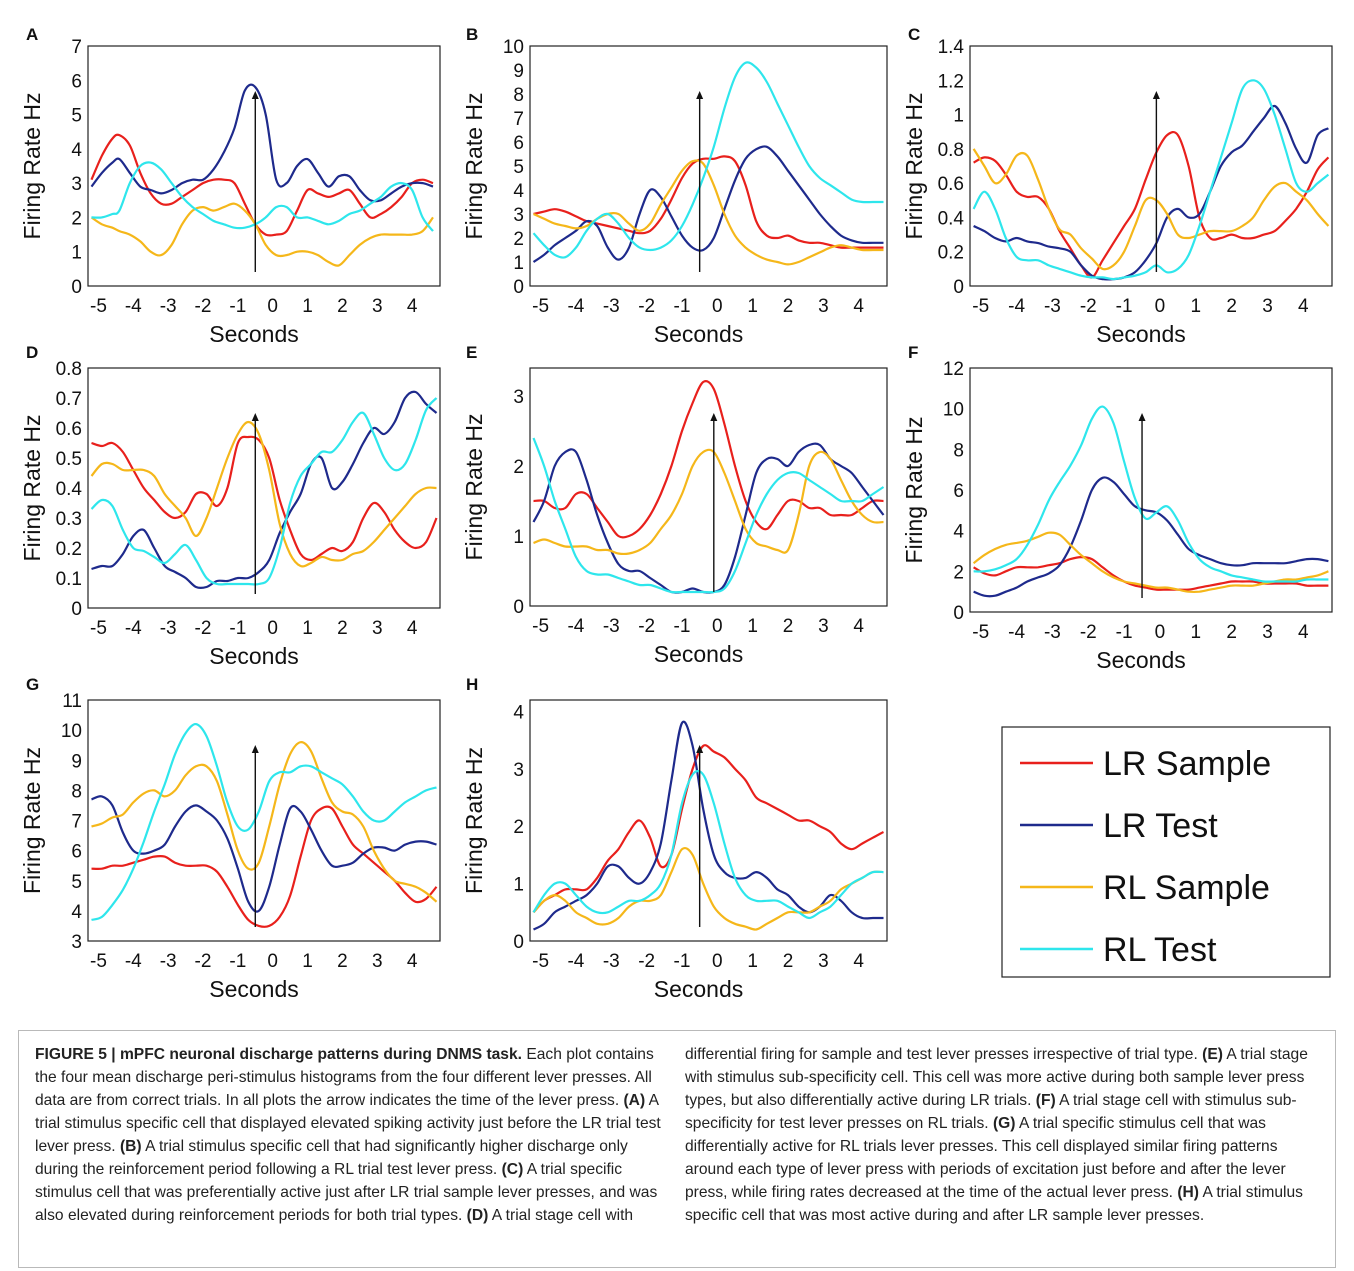 The height and width of the screenshot is (1271, 1354). I want to click on y-tick-label: 6, so click(958, 491).